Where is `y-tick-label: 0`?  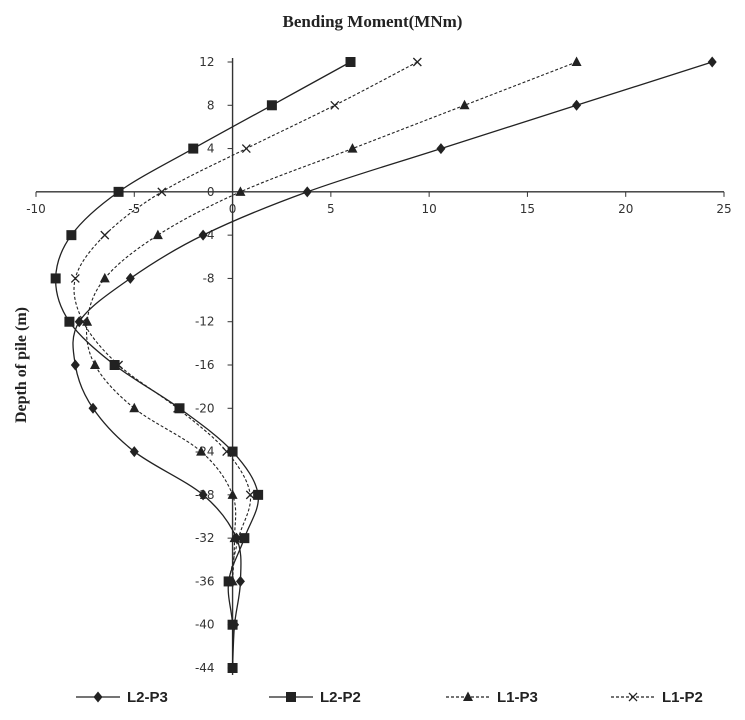
y-tick-label: 0 is located at coordinates (211, 192).